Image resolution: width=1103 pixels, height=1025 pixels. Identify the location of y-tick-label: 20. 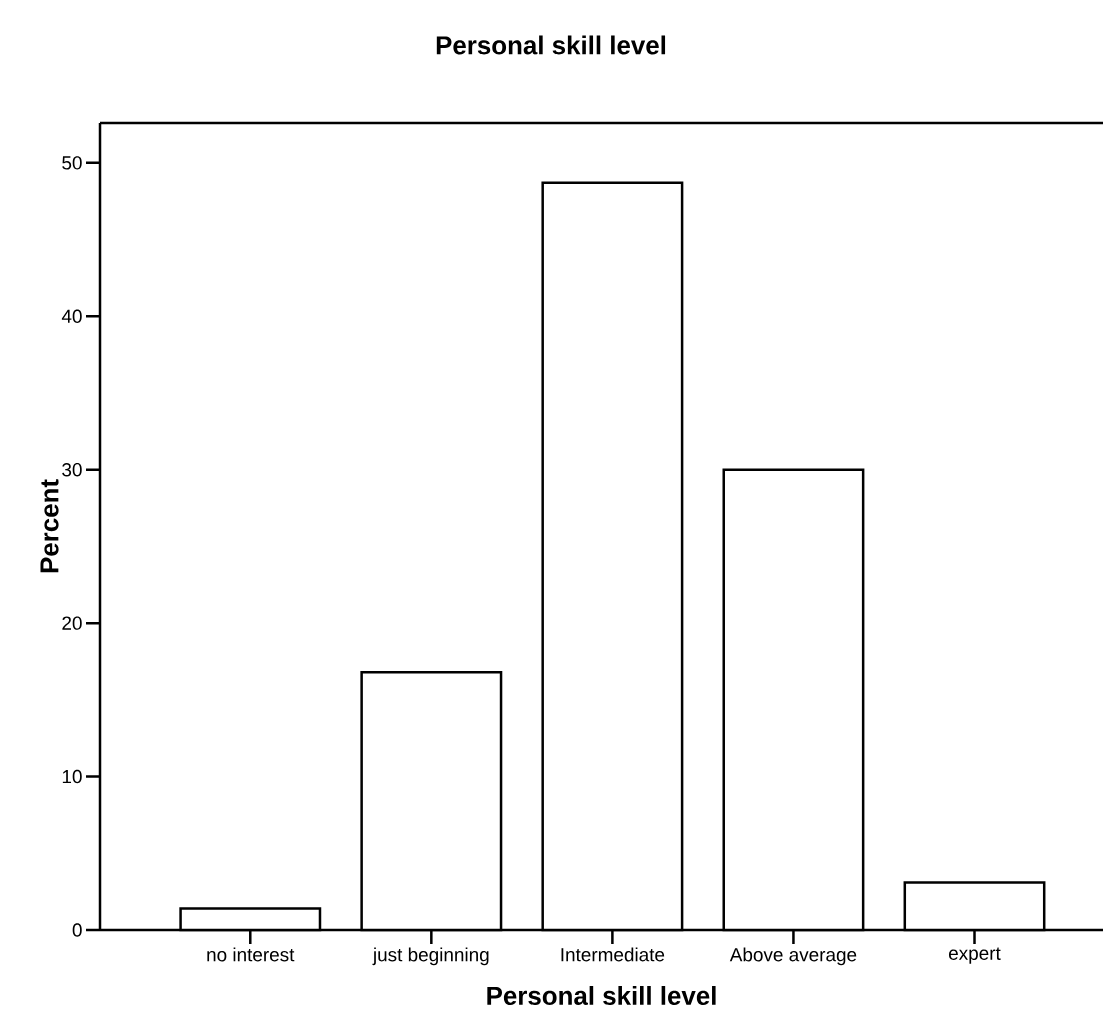
(72, 623).